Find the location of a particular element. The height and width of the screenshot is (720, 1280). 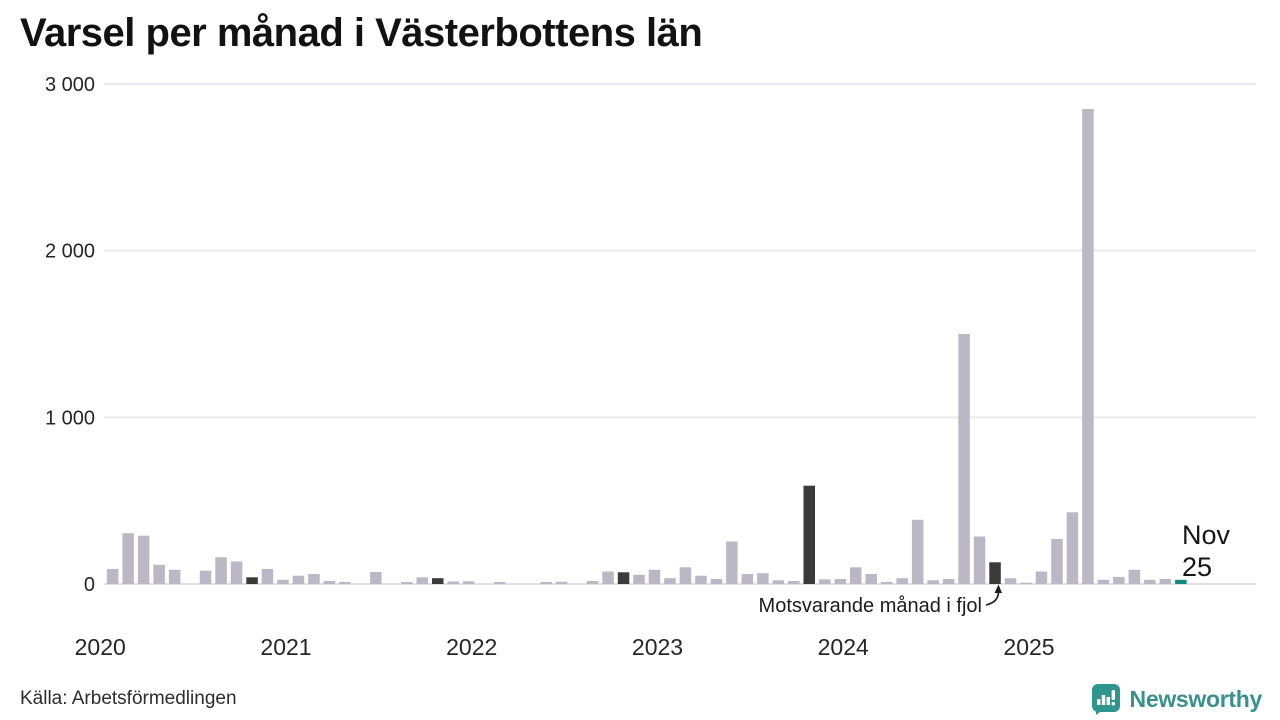

y-tick-3000: 3 000 is located at coordinates (70, 85).